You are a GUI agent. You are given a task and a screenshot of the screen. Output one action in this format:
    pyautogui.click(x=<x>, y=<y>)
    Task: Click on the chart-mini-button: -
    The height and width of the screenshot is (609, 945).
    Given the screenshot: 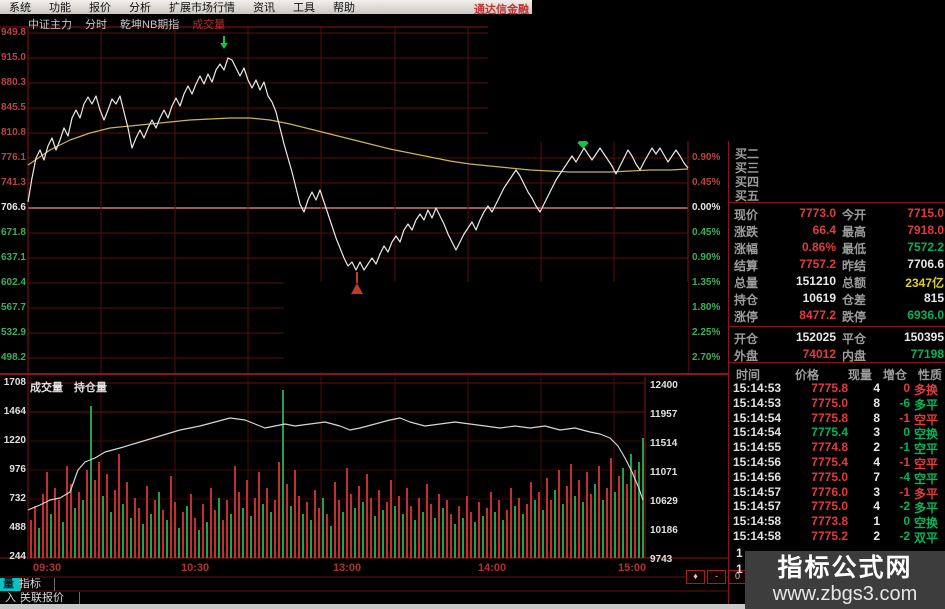 What is the action you would take?
    pyautogui.click(x=716, y=577)
    